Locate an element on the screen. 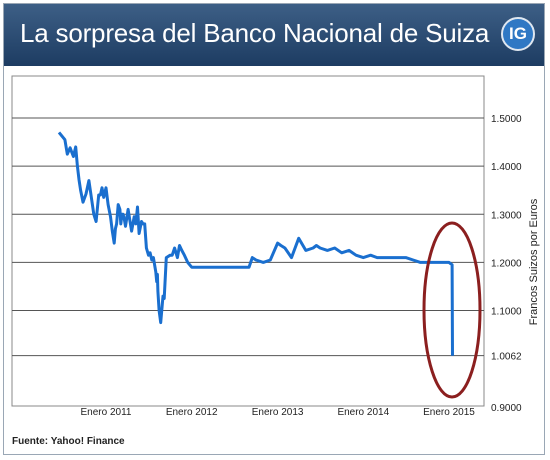 This screenshot has height=460, width=550. x-tick-label: Enero 2015 is located at coordinates (449, 412).